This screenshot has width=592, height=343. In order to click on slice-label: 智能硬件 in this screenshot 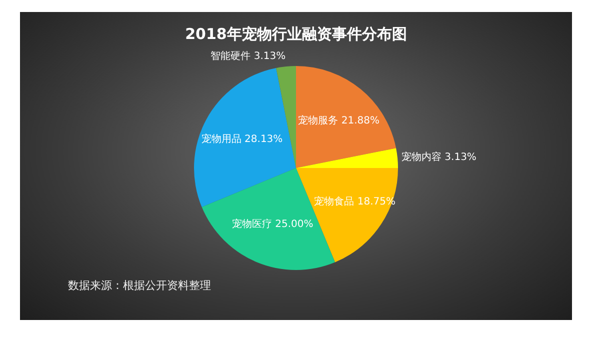, I will do `click(232, 56)`.